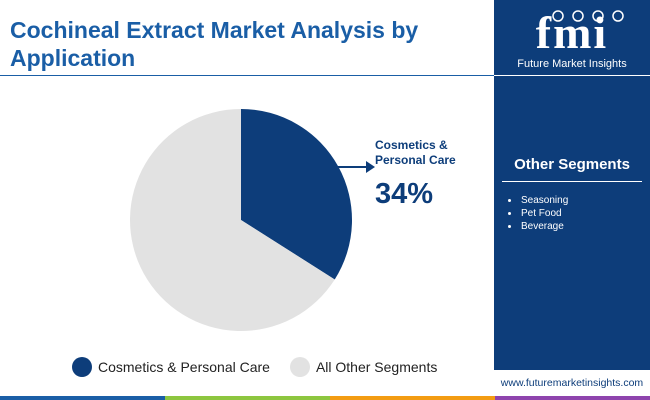 The image size is (650, 400). Describe the element at coordinates (82, 367) in the screenshot. I see `legend-swatch-cosmetics` at that location.